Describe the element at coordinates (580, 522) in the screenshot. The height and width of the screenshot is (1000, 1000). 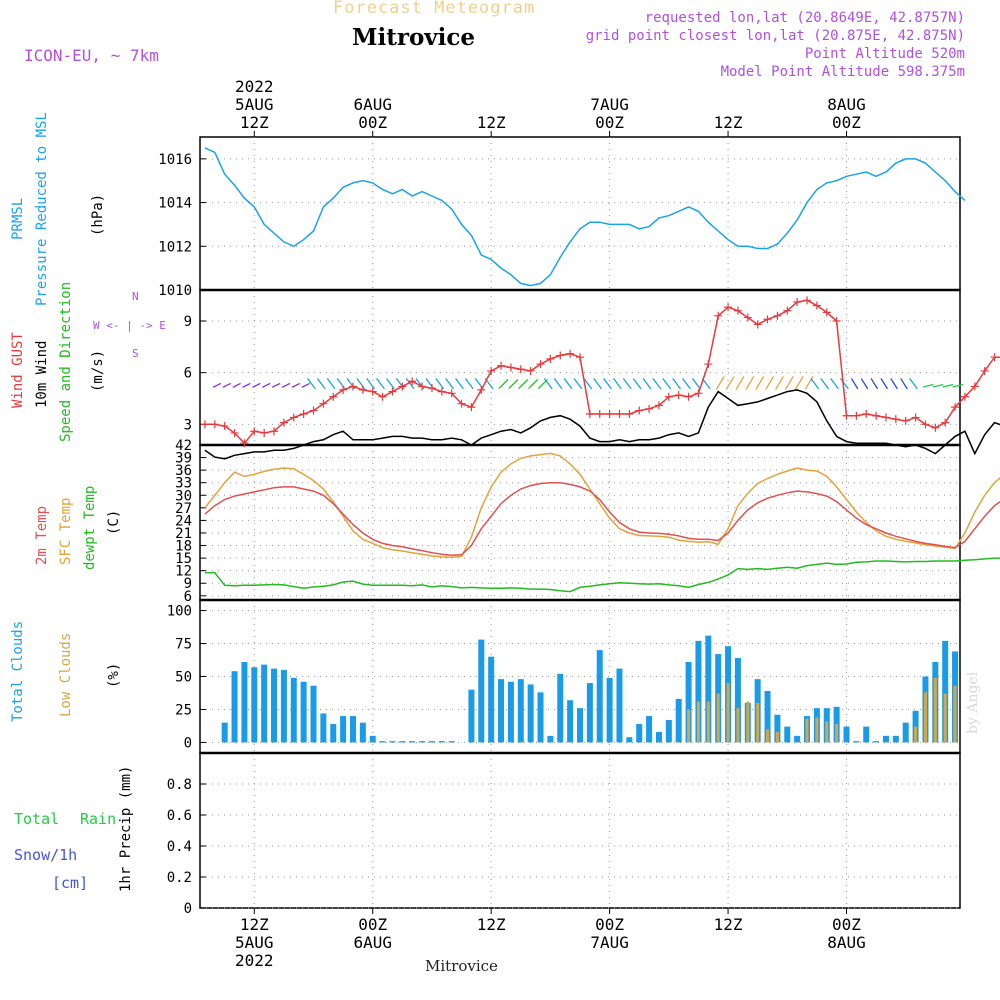
I see `panel-frame-temperature` at that location.